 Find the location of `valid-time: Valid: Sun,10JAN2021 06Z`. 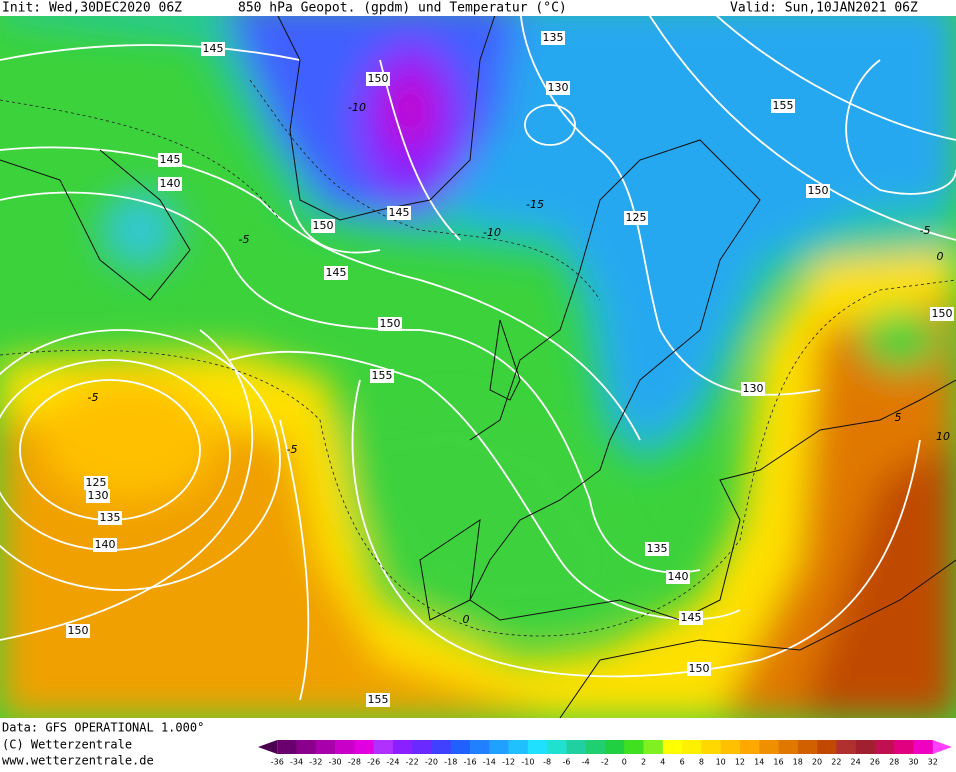

valid-time: Valid: Sun,10JAN2021 06Z is located at coordinates (824, 8).